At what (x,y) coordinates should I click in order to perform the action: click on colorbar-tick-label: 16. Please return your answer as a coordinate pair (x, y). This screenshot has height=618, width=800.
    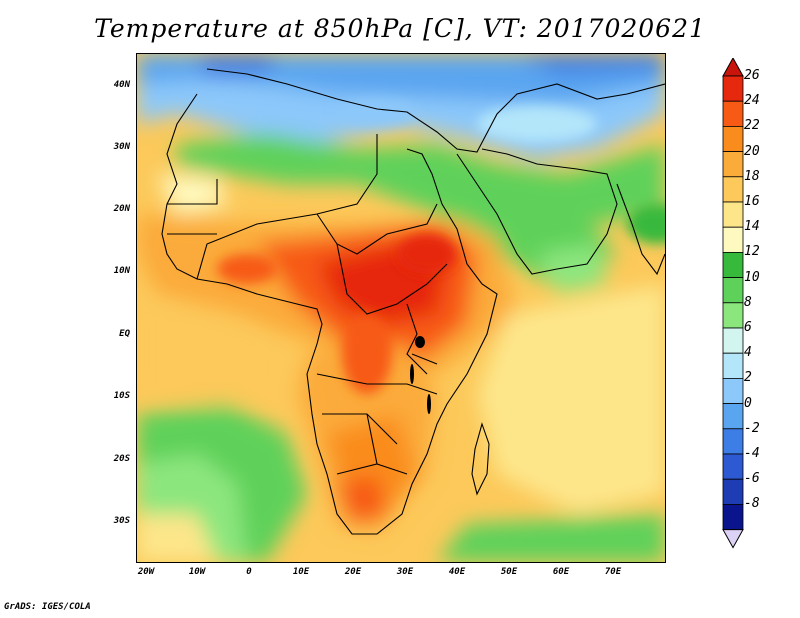
    Looking at the image, I should click on (752, 201).